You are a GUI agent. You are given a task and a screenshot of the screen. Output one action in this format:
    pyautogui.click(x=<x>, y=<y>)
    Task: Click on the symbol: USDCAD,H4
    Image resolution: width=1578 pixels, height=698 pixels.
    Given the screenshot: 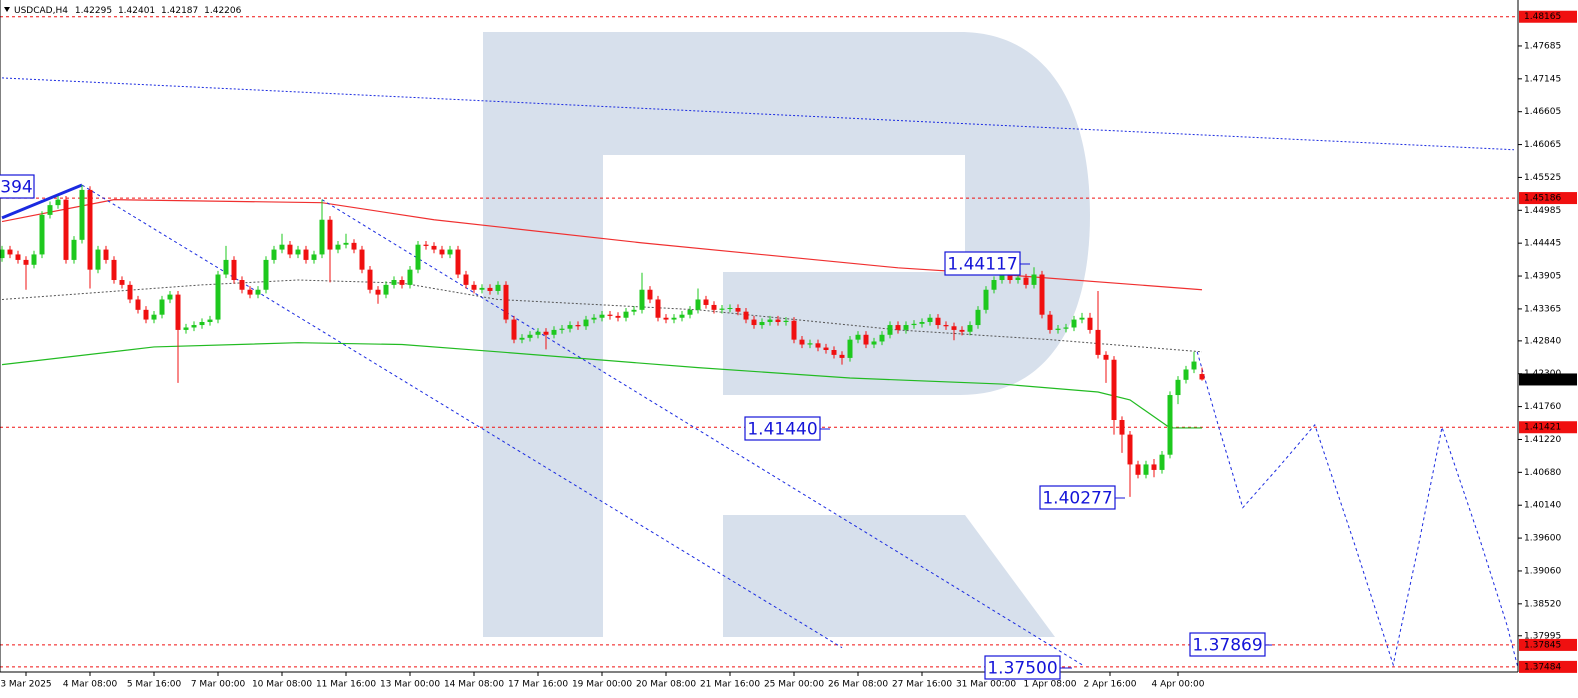 What is the action you would take?
    pyautogui.click(x=41, y=11)
    